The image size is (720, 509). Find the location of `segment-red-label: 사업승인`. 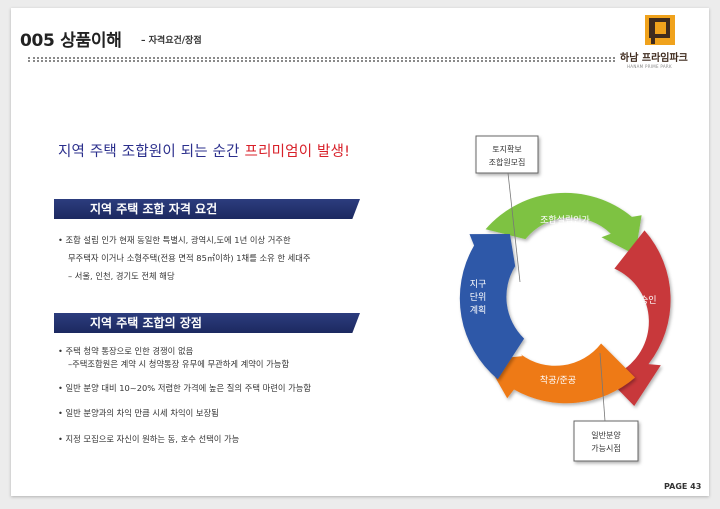

segment-red-label: 사업승인 is located at coordinates (639, 300).